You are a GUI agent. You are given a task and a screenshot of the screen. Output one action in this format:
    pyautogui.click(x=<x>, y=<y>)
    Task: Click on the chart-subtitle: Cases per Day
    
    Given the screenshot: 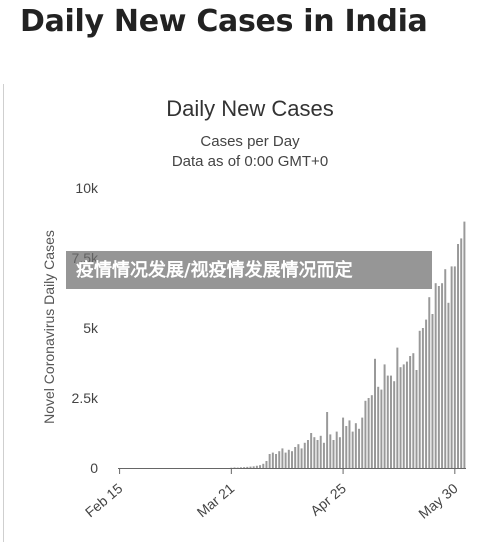 What is the action you would take?
    pyautogui.click(x=250, y=141)
    